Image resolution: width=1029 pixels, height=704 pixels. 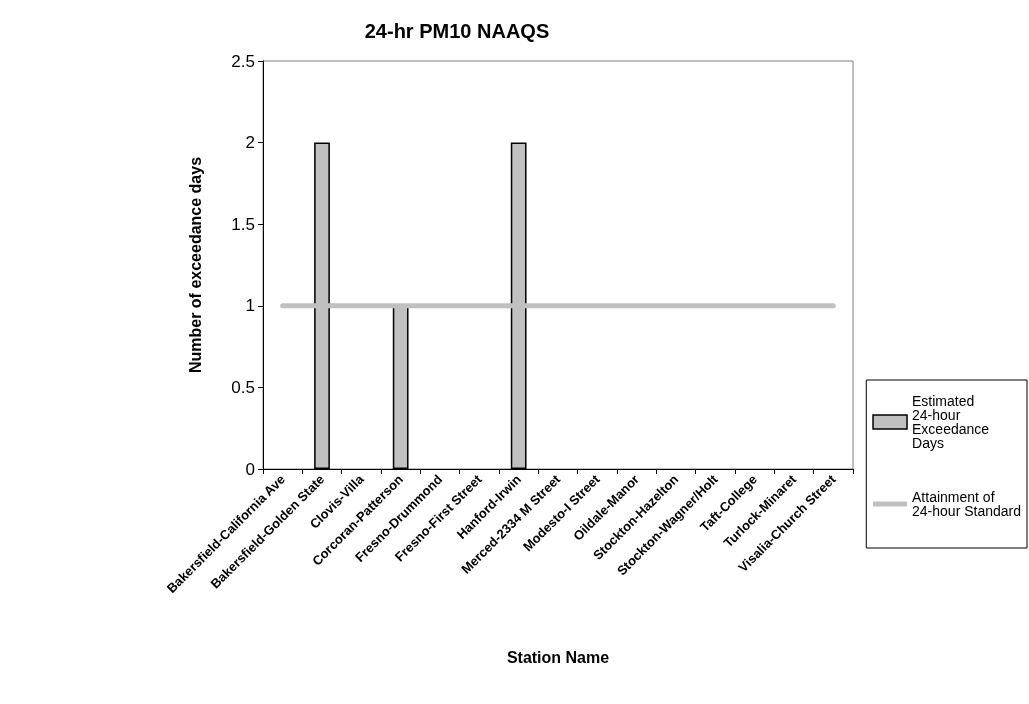 I want to click on legend-label: Attainment of 24-hour Standard, so click(x=966, y=504).